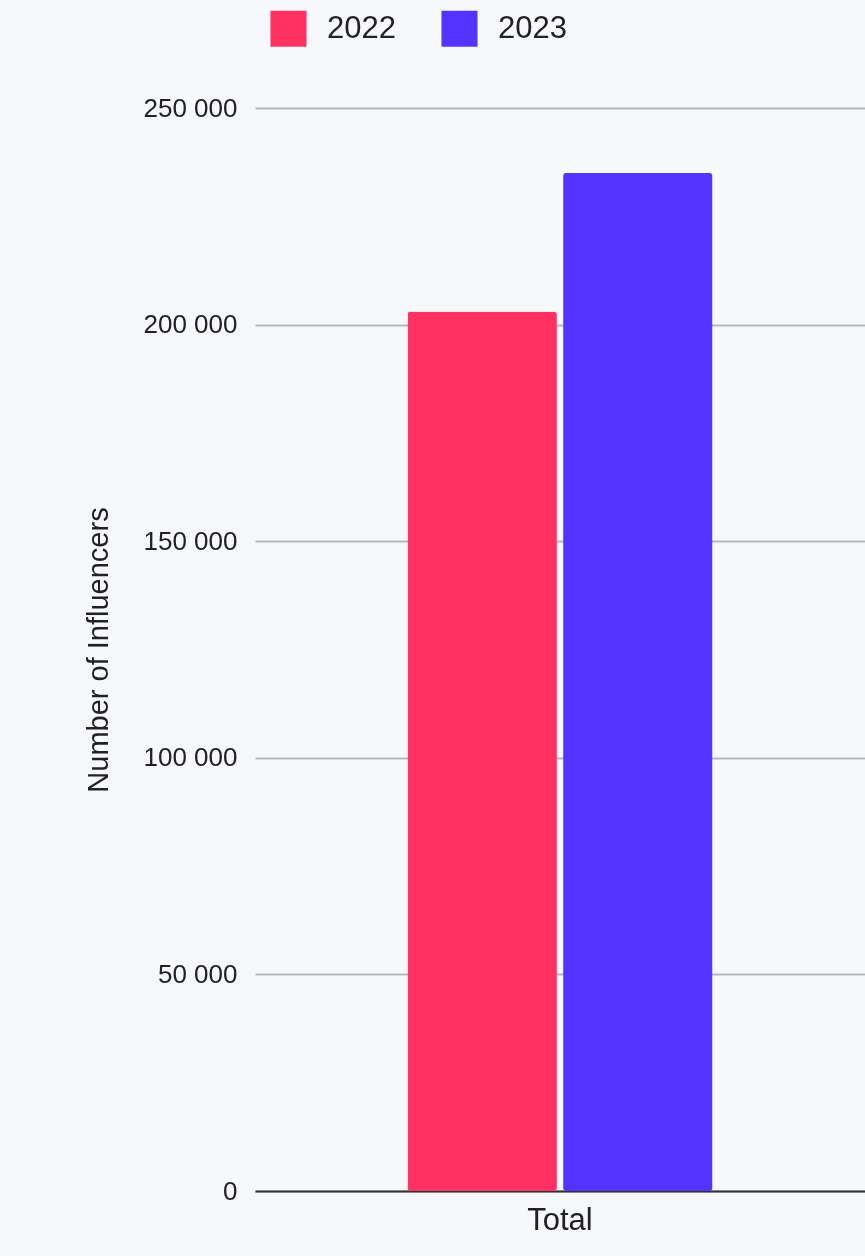 This screenshot has height=1256, width=865. Describe the element at coordinates (97, 650) in the screenshot. I see `y-axis-title: Number of Influencers` at that location.